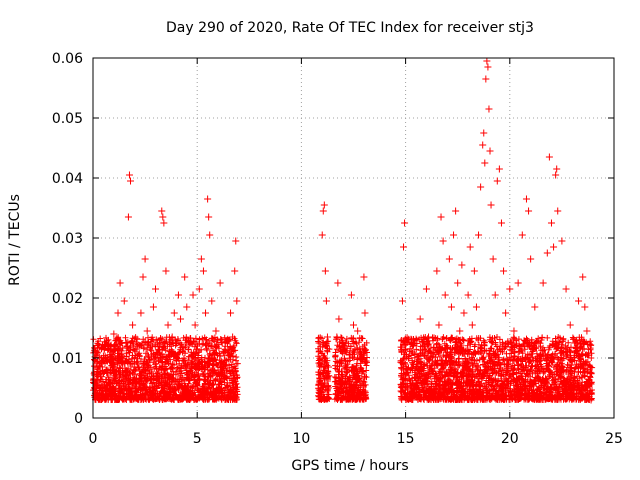 The image size is (640, 480). What do you see at coordinates (349, 466) in the screenshot?
I see `x-axis-label: GPS time / hours` at bounding box center [349, 466].